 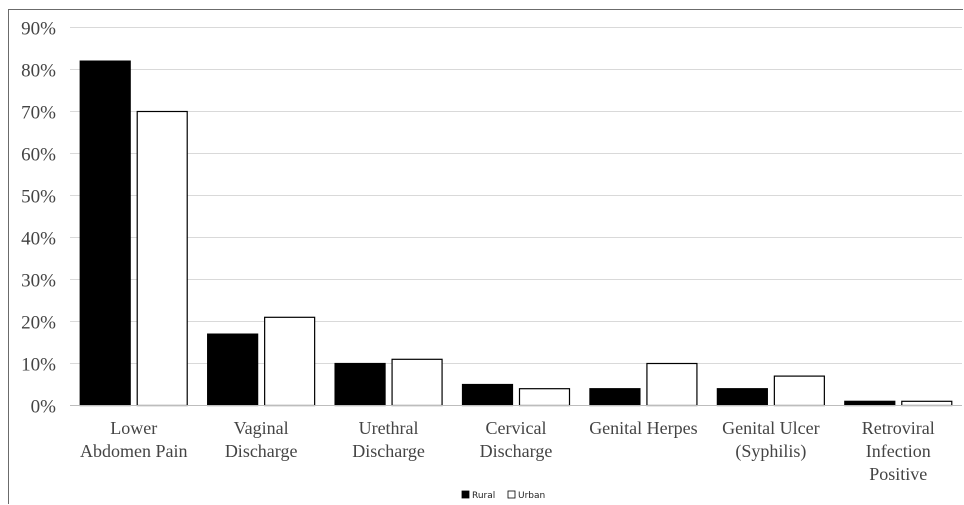 What do you see at coordinates (38, 113) in the screenshot?
I see `y-tick-label: 70%` at bounding box center [38, 113].